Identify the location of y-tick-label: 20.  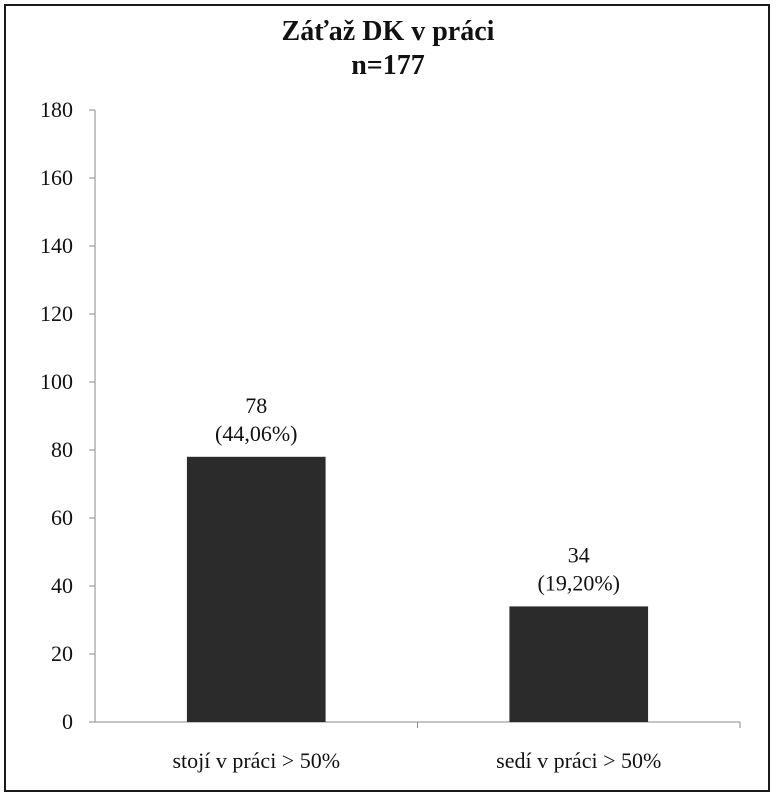
(62, 653).